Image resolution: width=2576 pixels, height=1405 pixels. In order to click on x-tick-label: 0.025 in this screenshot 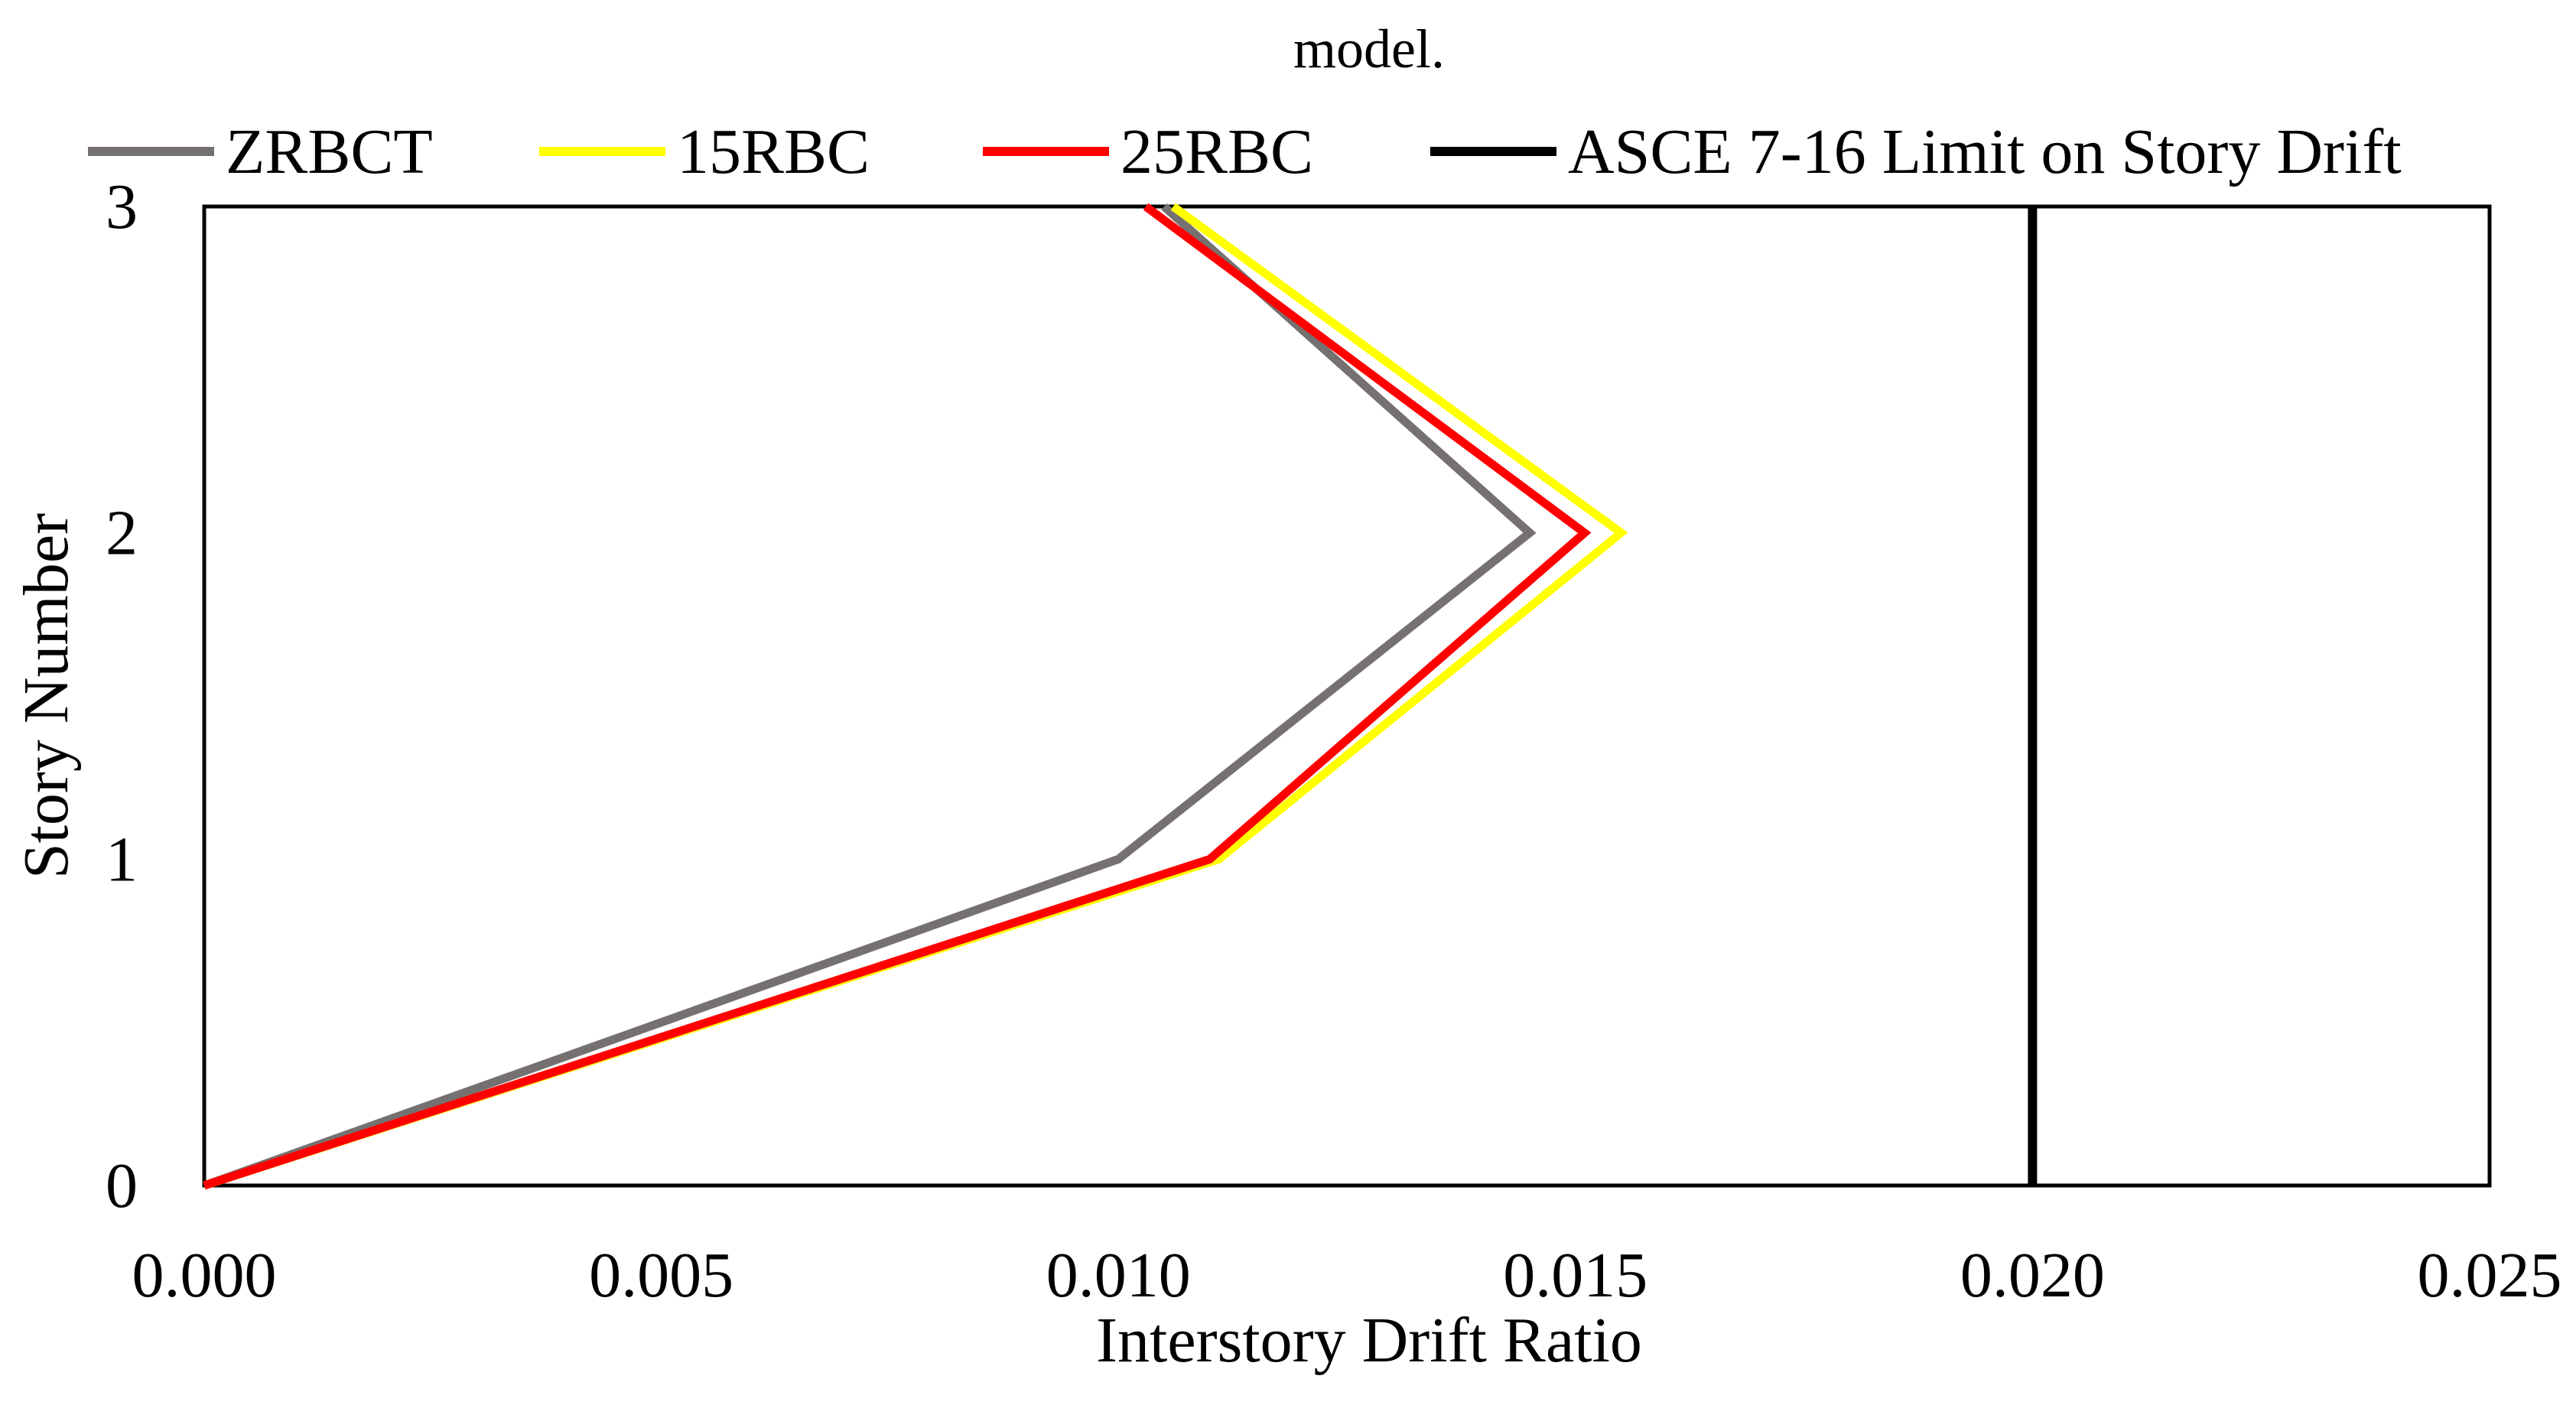, I will do `click(2490, 1275)`.